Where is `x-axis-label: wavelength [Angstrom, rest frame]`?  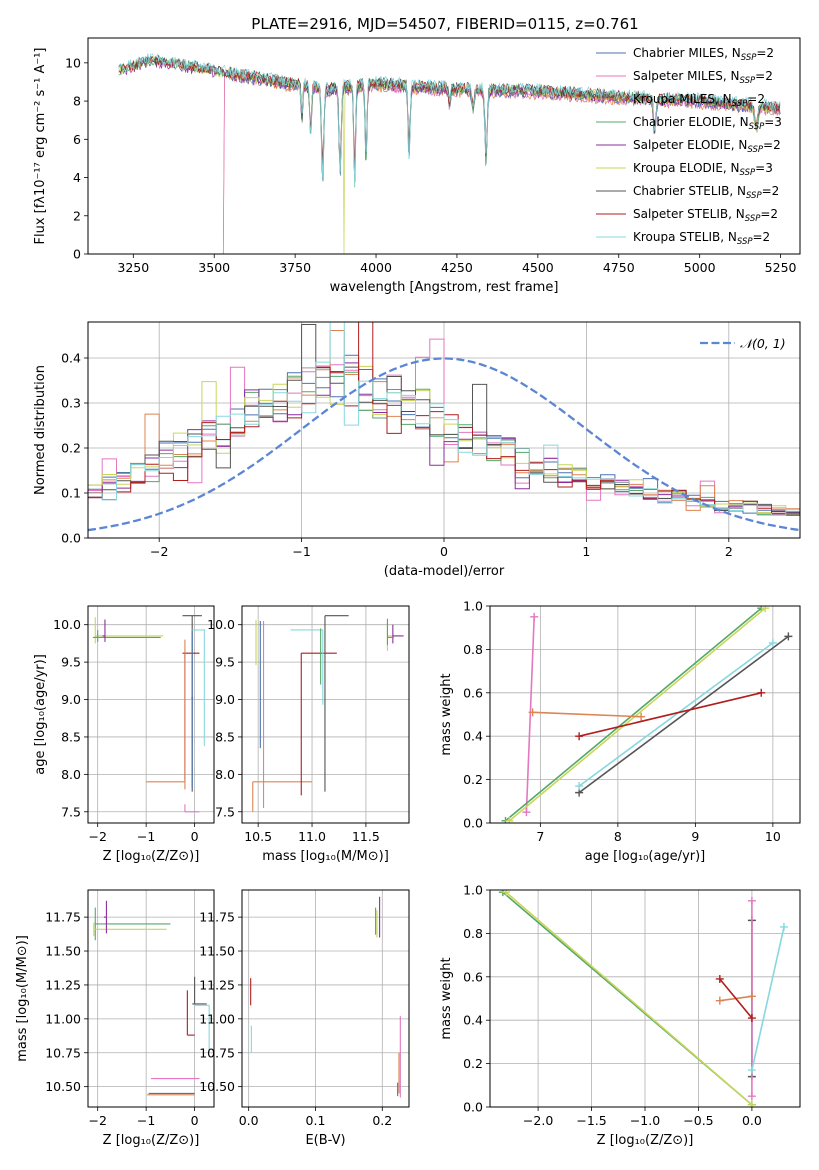
x-axis-label: wavelength [Angstrom, rest frame] is located at coordinates (444, 287).